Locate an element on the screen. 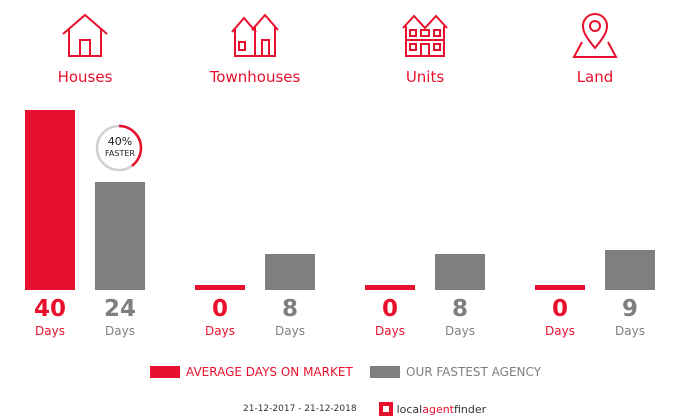 The height and width of the screenshot is (420, 700). category-land: Land is located at coordinates (595, 48).